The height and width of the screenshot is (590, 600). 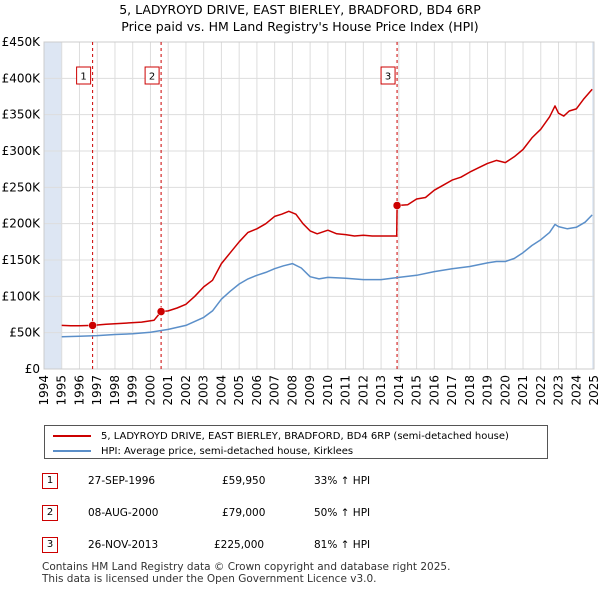 I want to click on x-tick-label: 1995, so click(x=62, y=390).